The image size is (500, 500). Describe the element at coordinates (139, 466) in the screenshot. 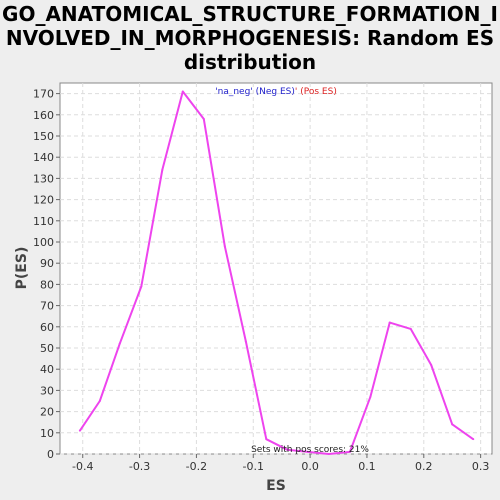

I see `x-tick-label: -0.3` at that location.